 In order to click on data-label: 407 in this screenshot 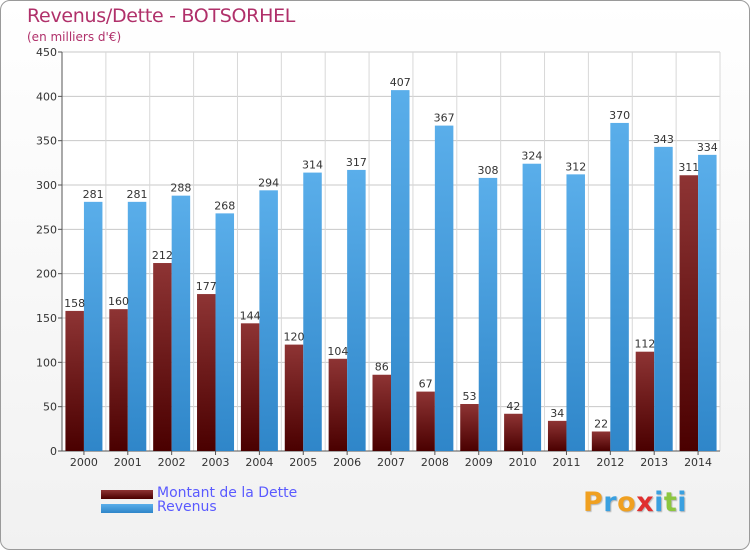, I will do `click(400, 82)`.